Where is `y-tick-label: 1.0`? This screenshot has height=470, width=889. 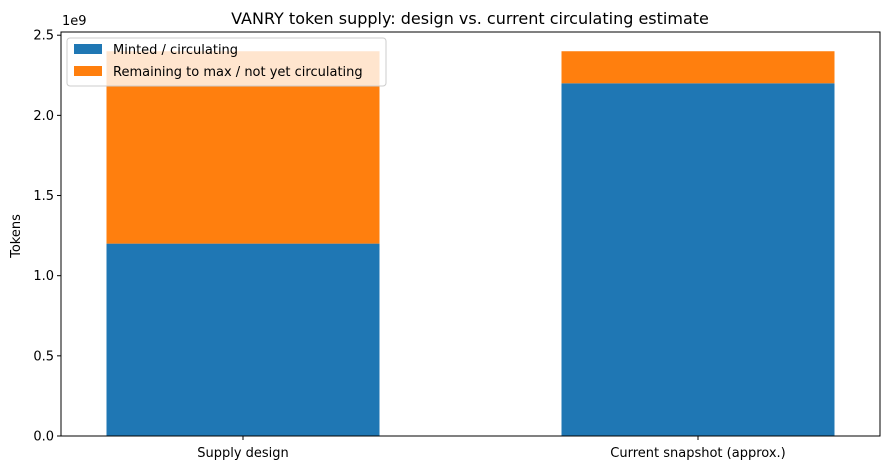 y-tick-label: 1.0 is located at coordinates (43, 276).